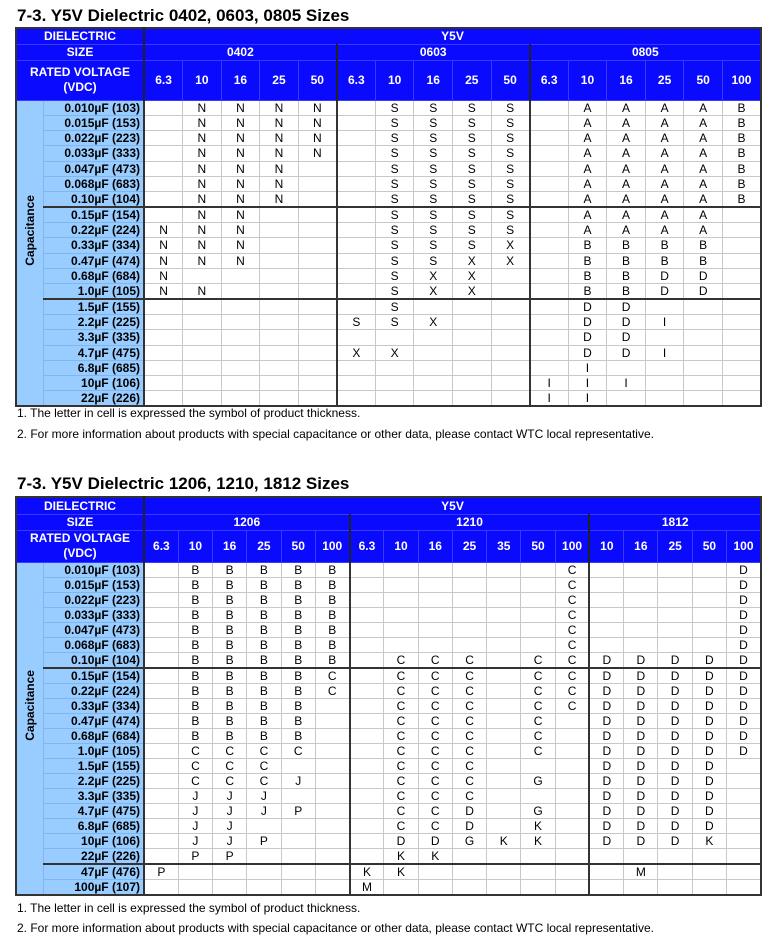 The image size is (775, 945). I want to click on thickness-code-cell: K, so click(504, 840).